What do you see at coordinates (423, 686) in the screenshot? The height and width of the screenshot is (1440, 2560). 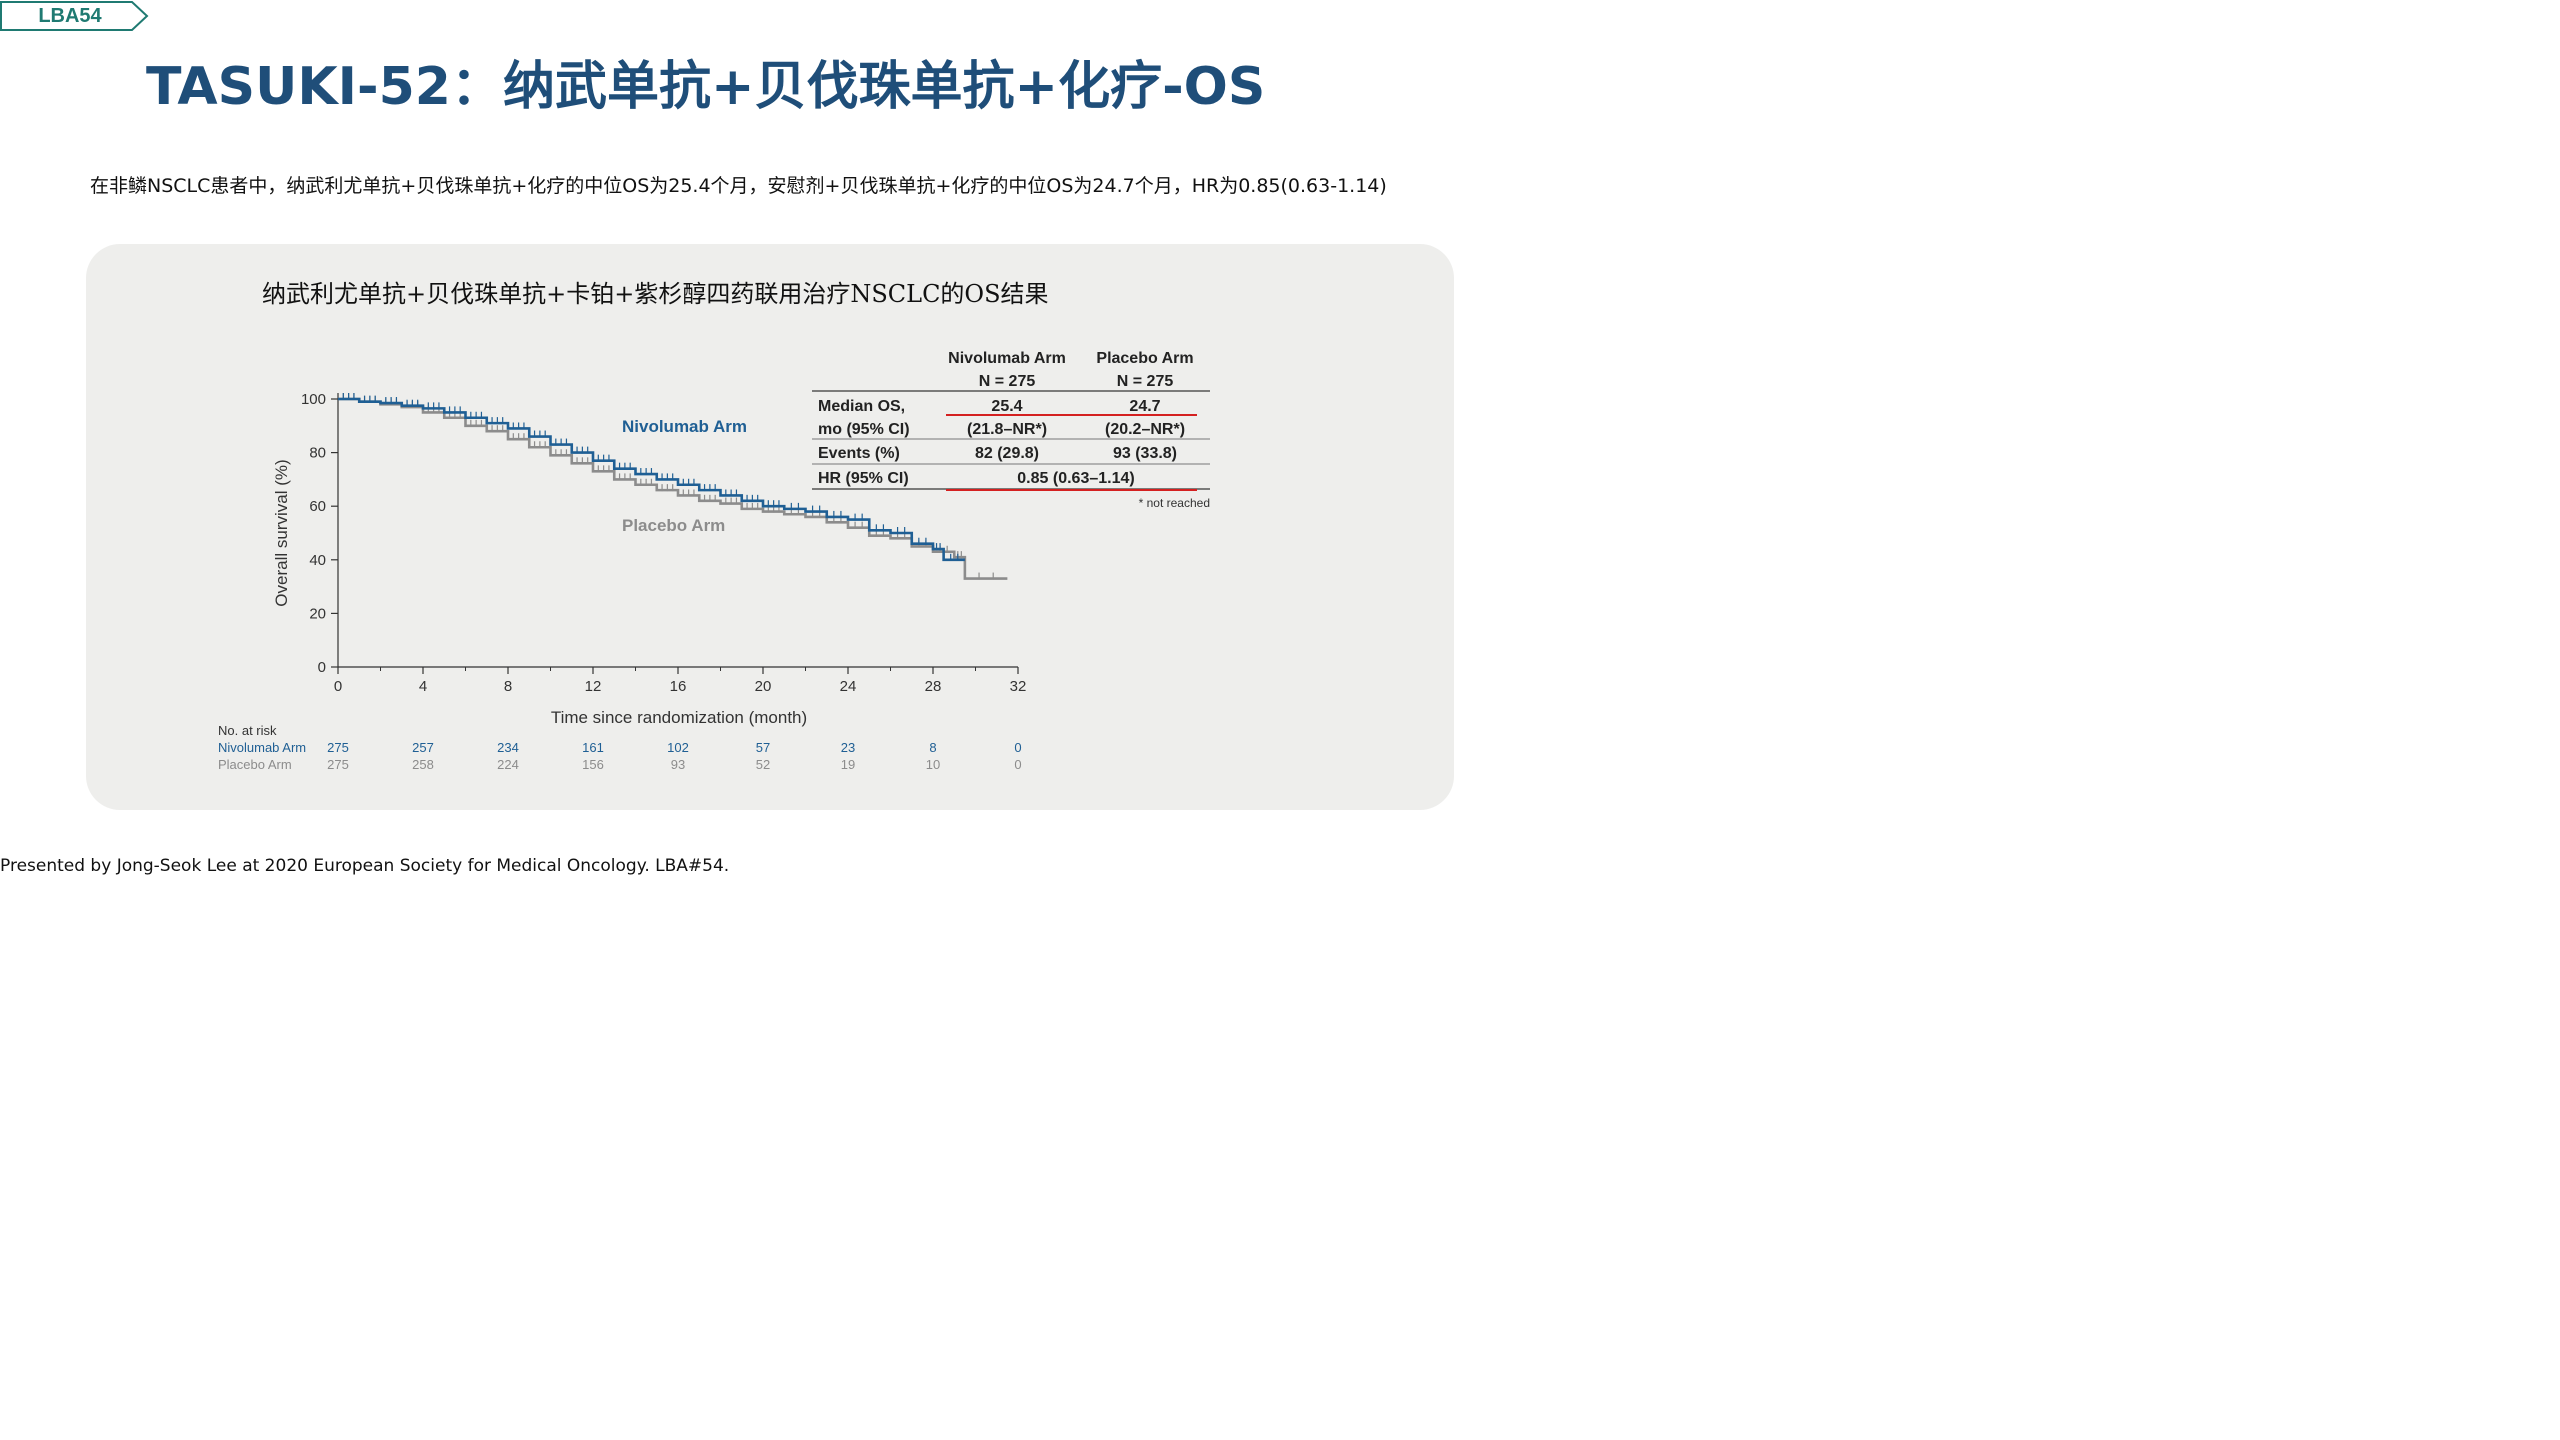 I see `x-tick-label: 4` at bounding box center [423, 686].